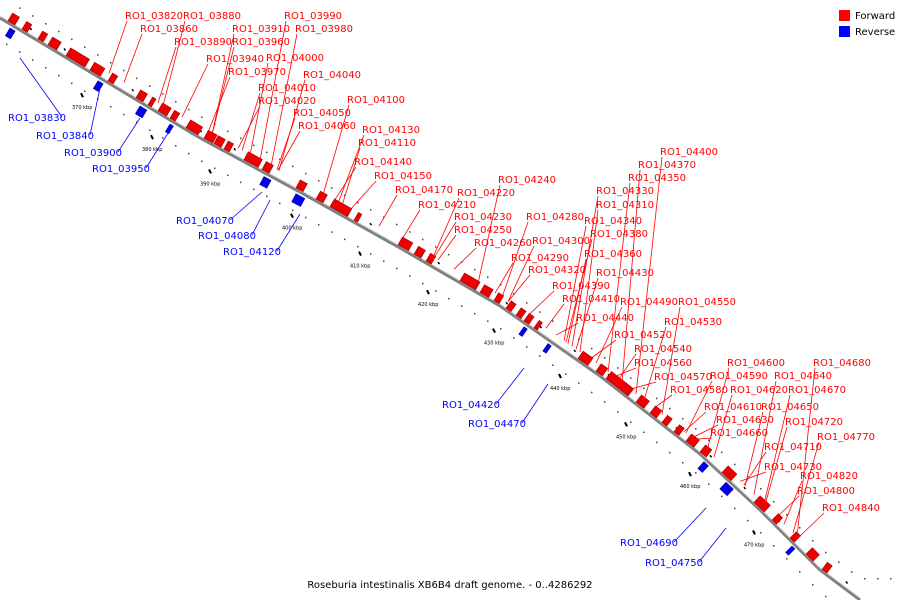  Describe the element at coordinates (205, 221) in the screenshot. I see `reverse-gene-label: RO1_04070` at that location.